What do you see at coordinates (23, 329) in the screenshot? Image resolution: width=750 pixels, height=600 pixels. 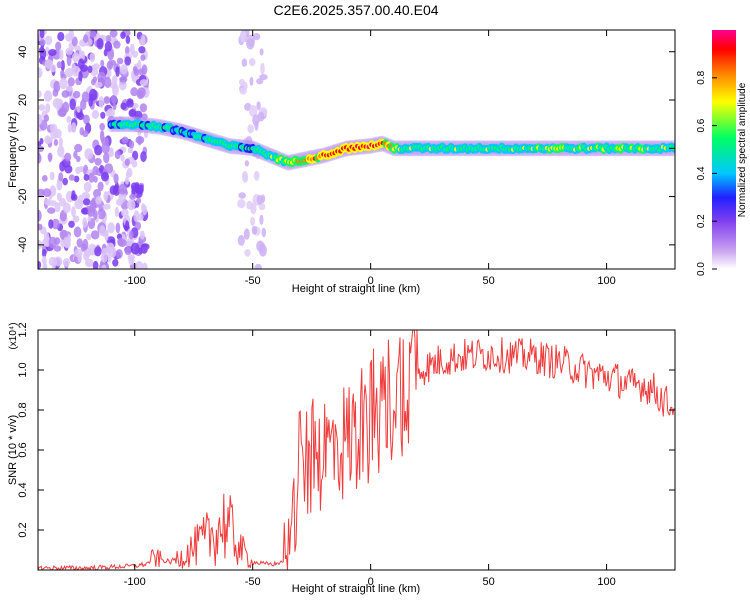 I see `y-tick-label: 1.2` at bounding box center [23, 329].